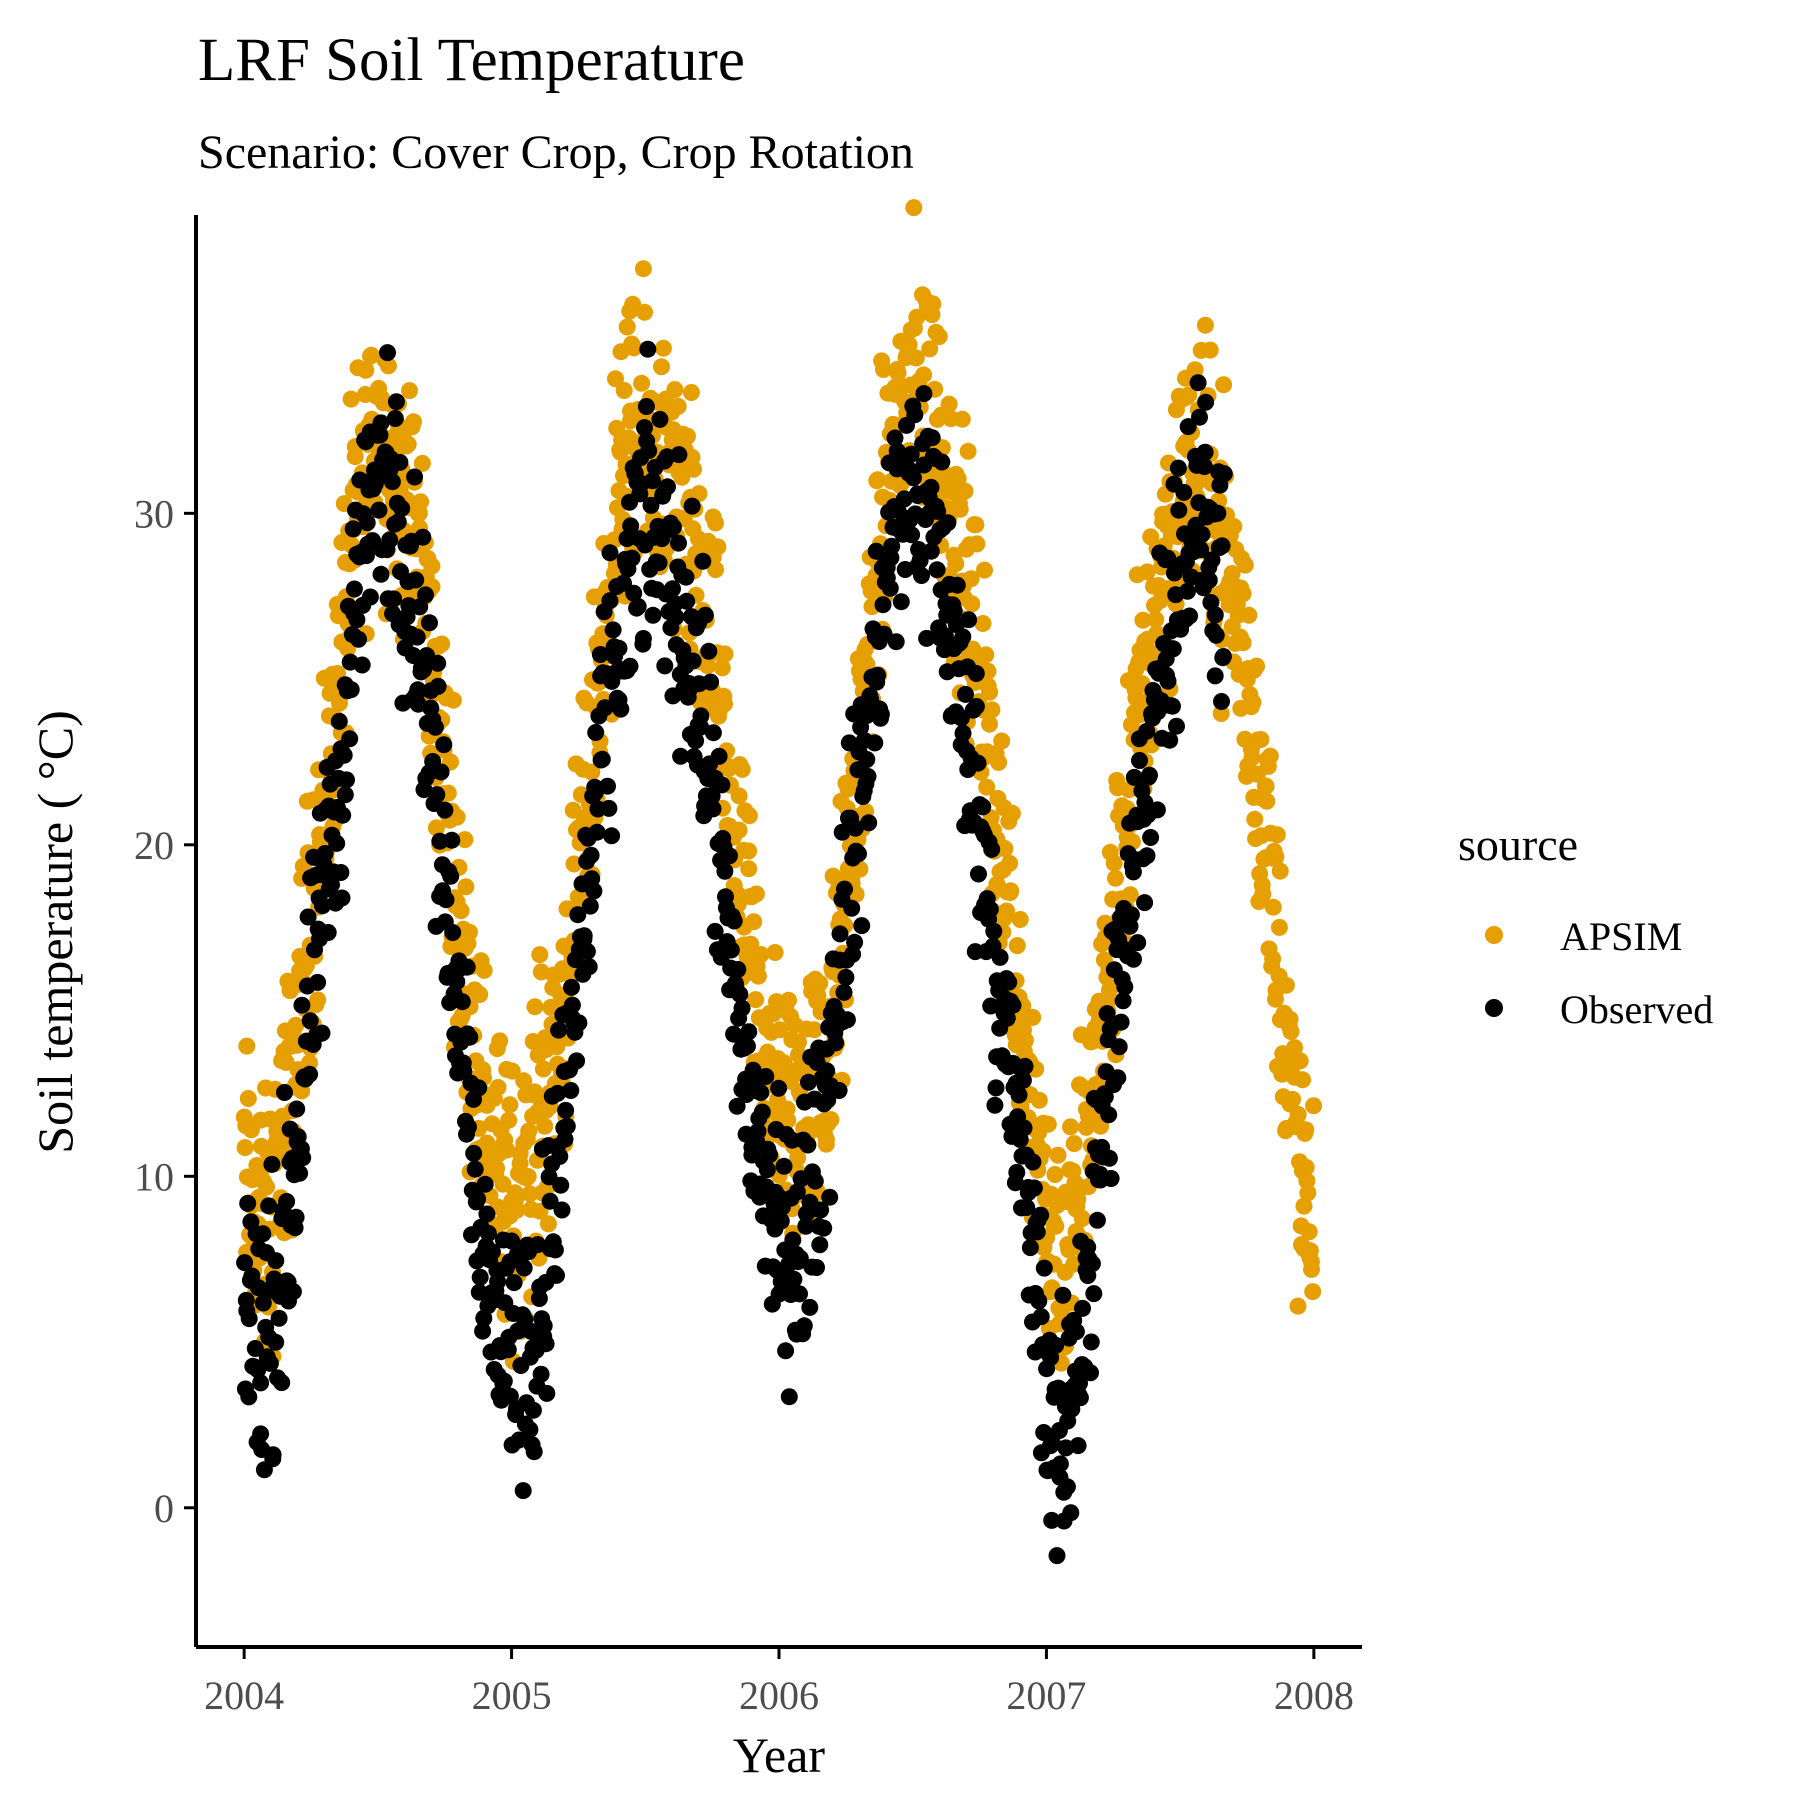 The image size is (1800, 1800). Describe the element at coordinates (154, 513) in the screenshot. I see `y-tick-label: 30` at that location.